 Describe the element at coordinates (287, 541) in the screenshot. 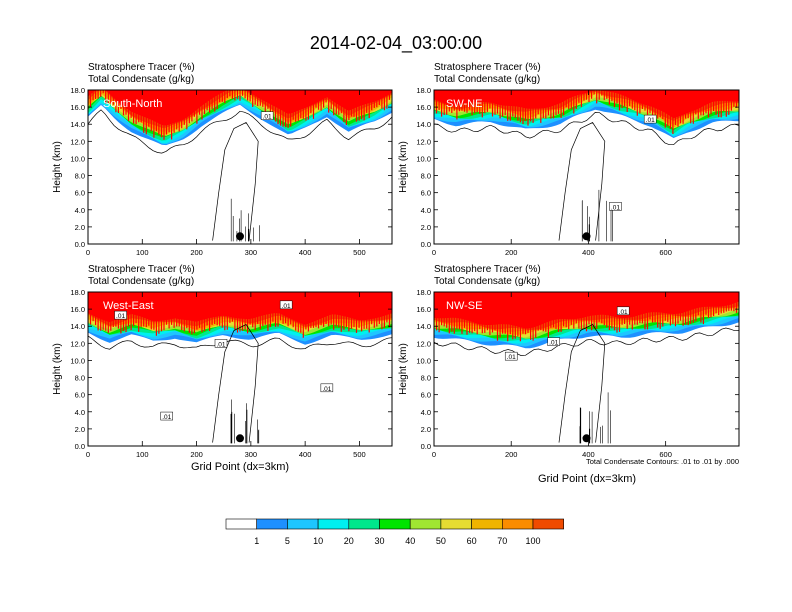

I see `colorbar-label: 5` at that location.